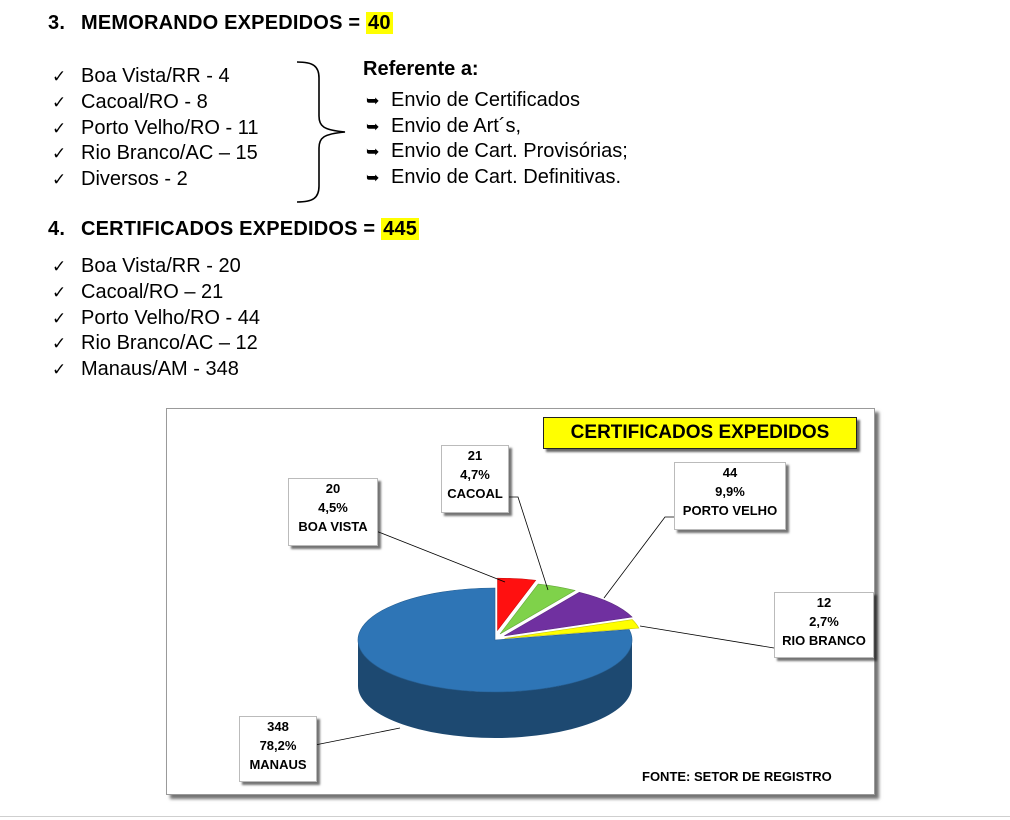 This screenshot has width=1010, height=820. I want to click on list-item: ➥ Envio de Certificados, so click(497, 101).